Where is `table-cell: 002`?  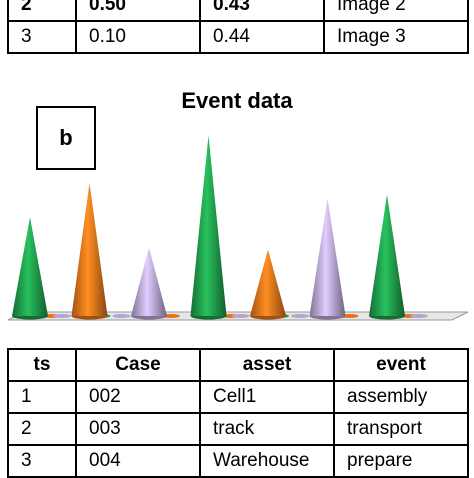
table-cell: 002 is located at coordinates (138, 397).